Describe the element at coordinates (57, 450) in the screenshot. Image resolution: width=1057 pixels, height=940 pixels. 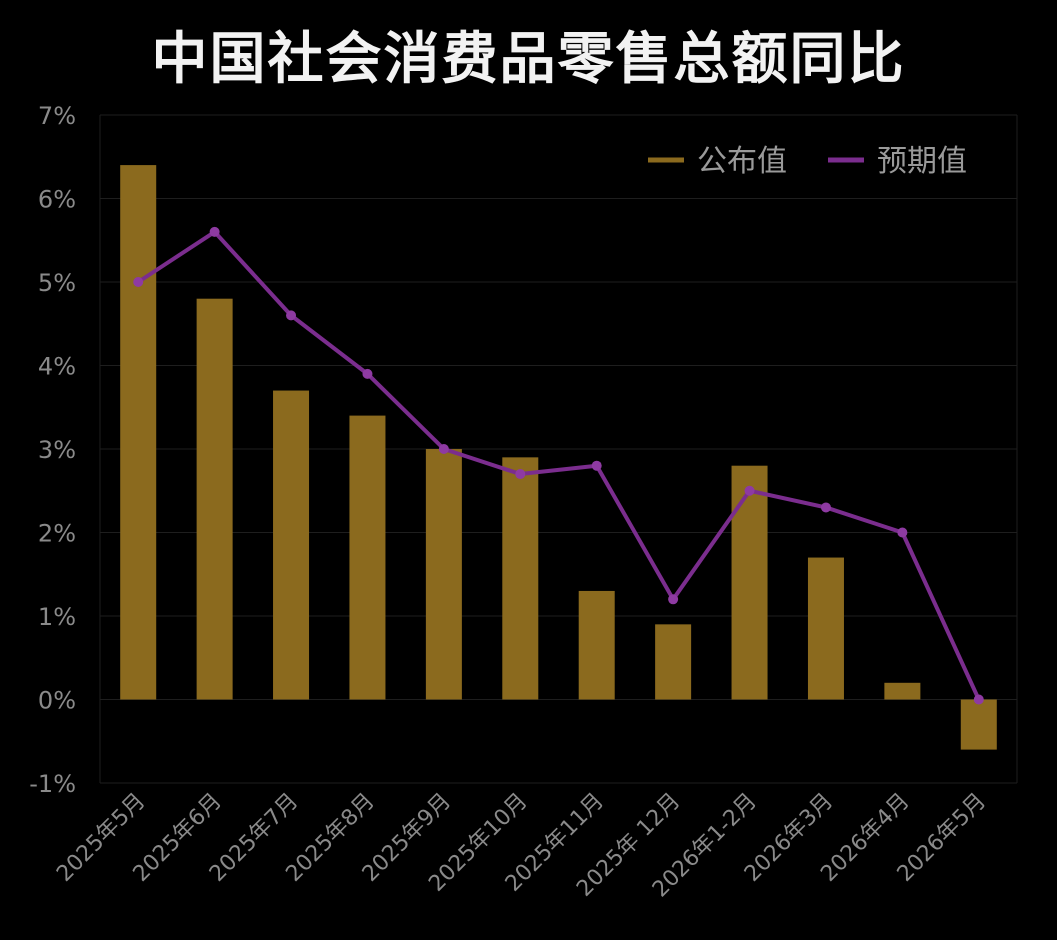
I see `y-tick-label: 3%` at that location.